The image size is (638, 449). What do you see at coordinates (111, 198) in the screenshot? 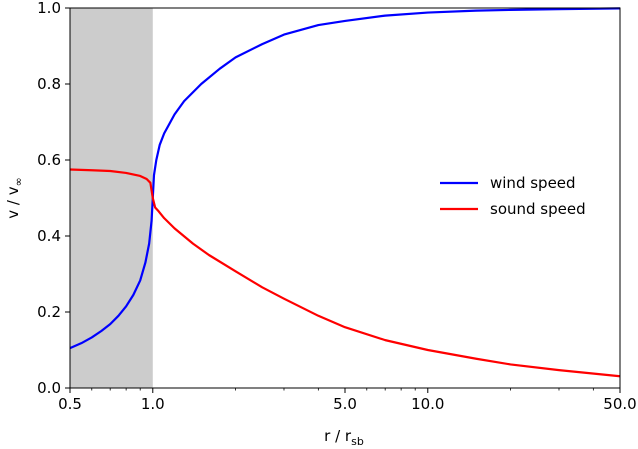
I see `shaded-region` at bounding box center [111, 198].